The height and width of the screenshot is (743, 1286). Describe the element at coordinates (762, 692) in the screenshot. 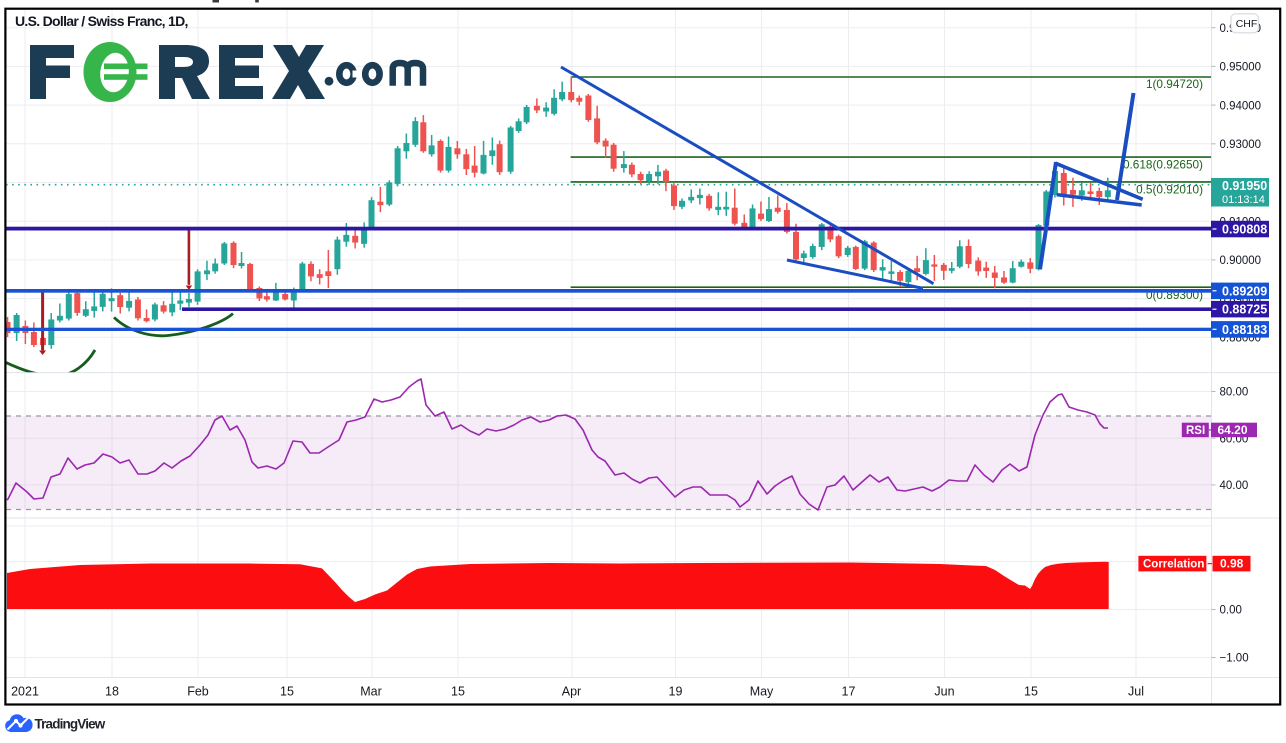

I see `svg-text: May` at that location.